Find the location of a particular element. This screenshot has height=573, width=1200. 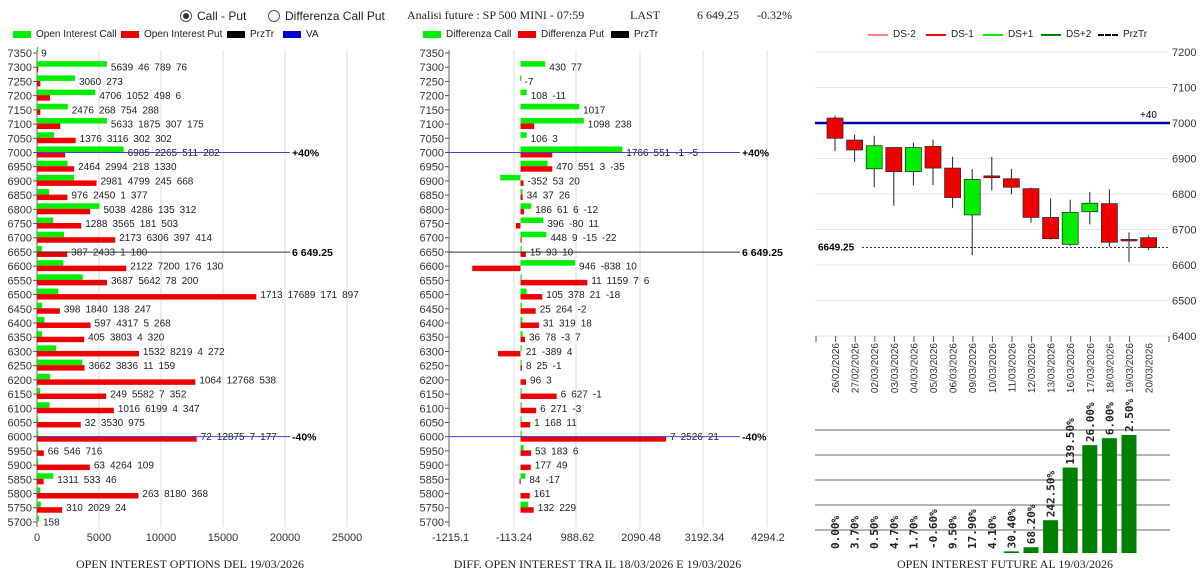

legend-label: Open Interest Call is located at coordinates (76, 34).